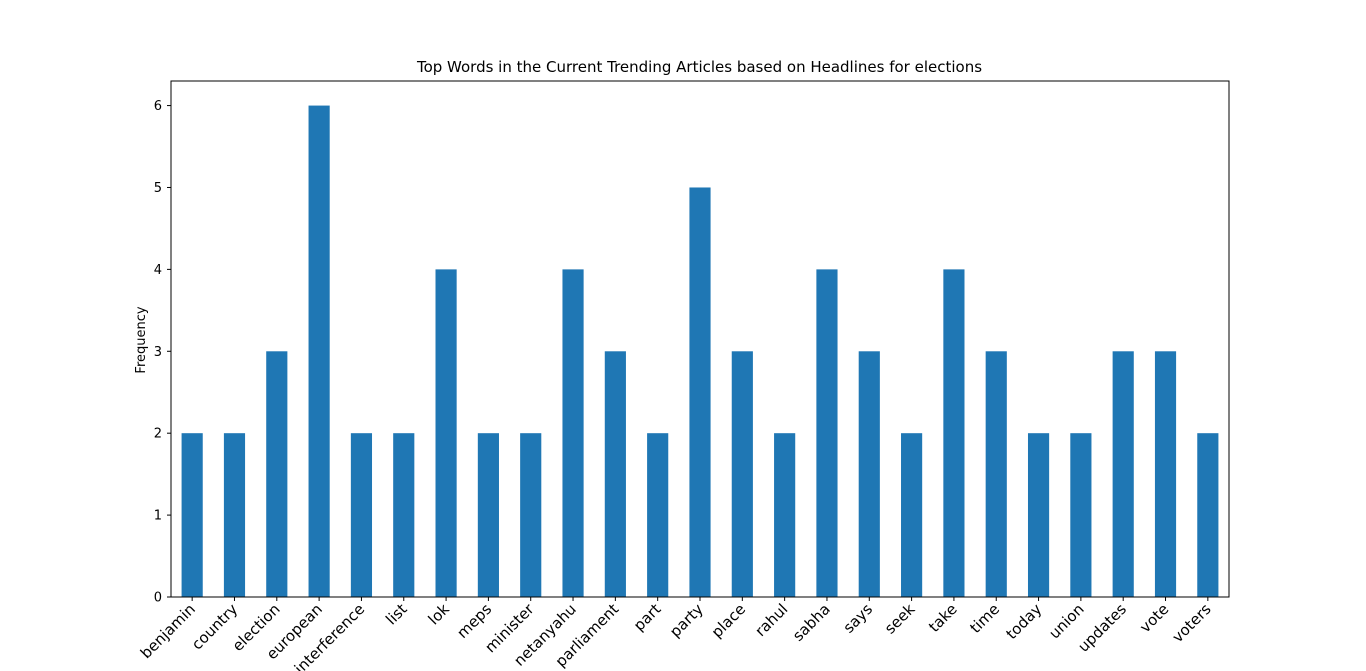  What do you see at coordinates (912, 515) in the screenshot?
I see `bar-seek` at bounding box center [912, 515].